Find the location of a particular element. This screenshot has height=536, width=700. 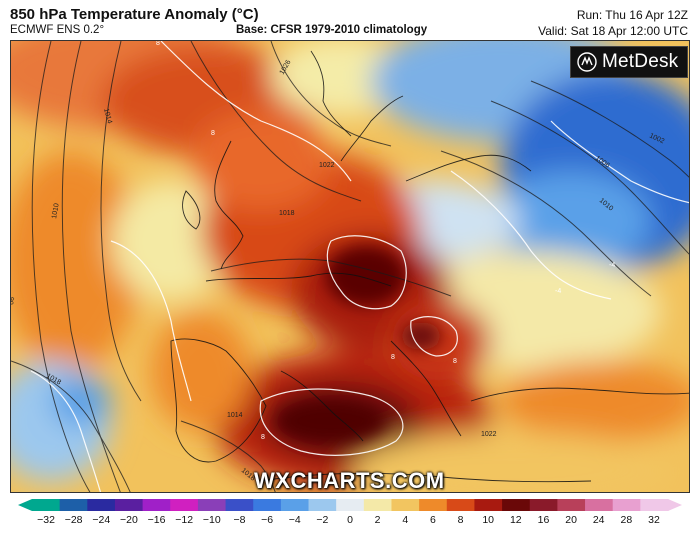

colorbar-tick-label: 0 is located at coordinates (350, 520).